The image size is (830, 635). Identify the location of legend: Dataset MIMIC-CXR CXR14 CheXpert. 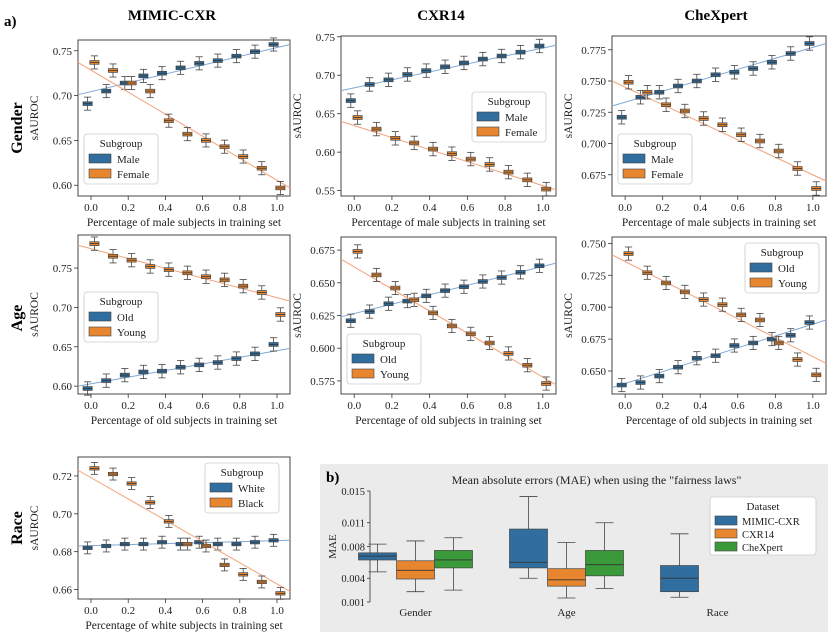
(763, 526).